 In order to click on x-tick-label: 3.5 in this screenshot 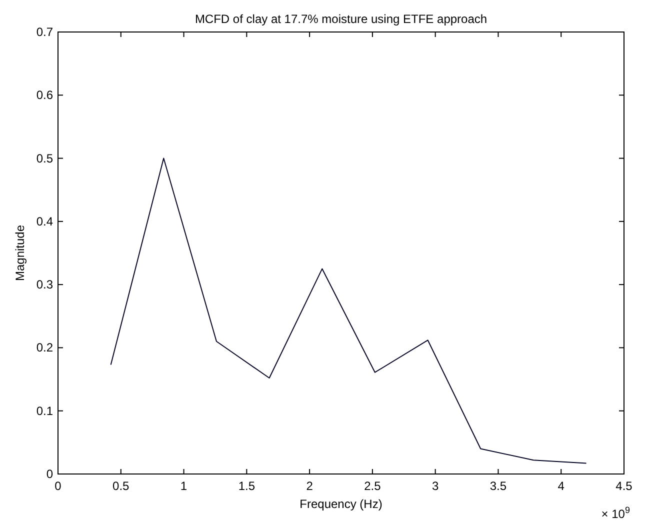, I will do `click(498, 486)`.